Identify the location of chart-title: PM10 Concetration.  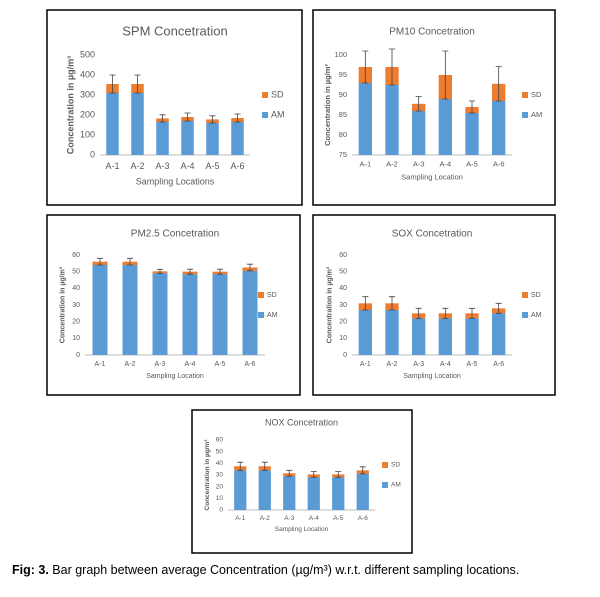
(432, 32).